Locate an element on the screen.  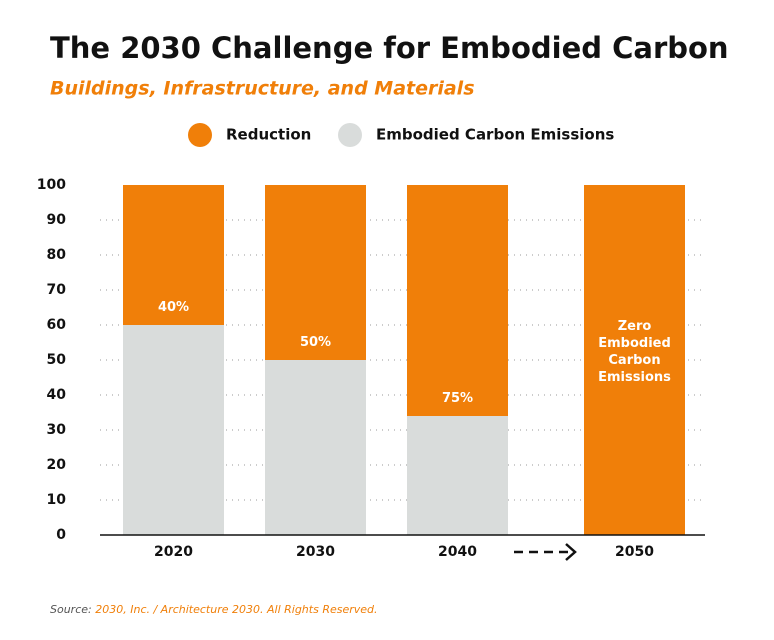
y-tick-label: 0 is located at coordinates (61, 535).